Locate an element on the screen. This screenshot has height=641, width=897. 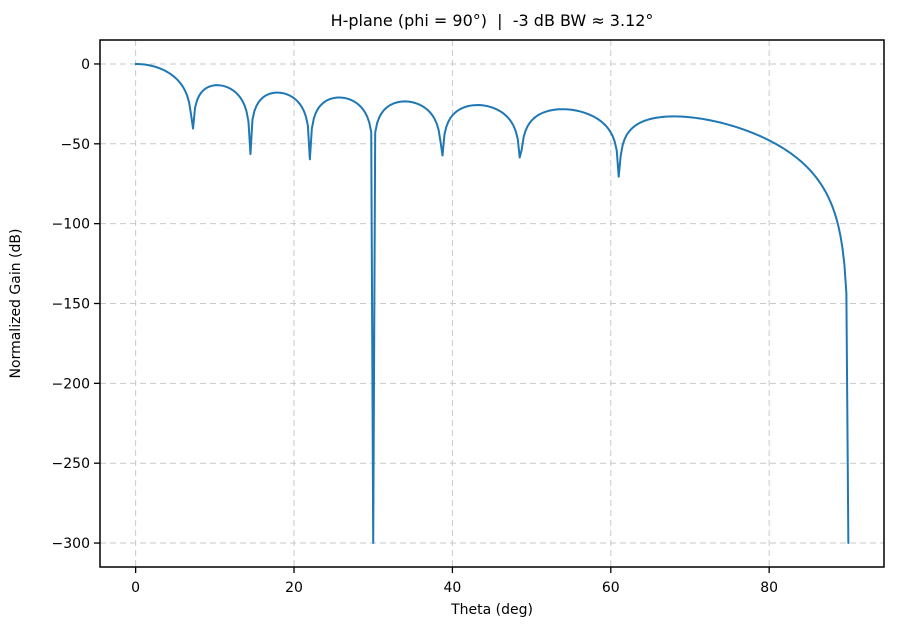
x-tick-label: 80 is located at coordinates (769, 588).